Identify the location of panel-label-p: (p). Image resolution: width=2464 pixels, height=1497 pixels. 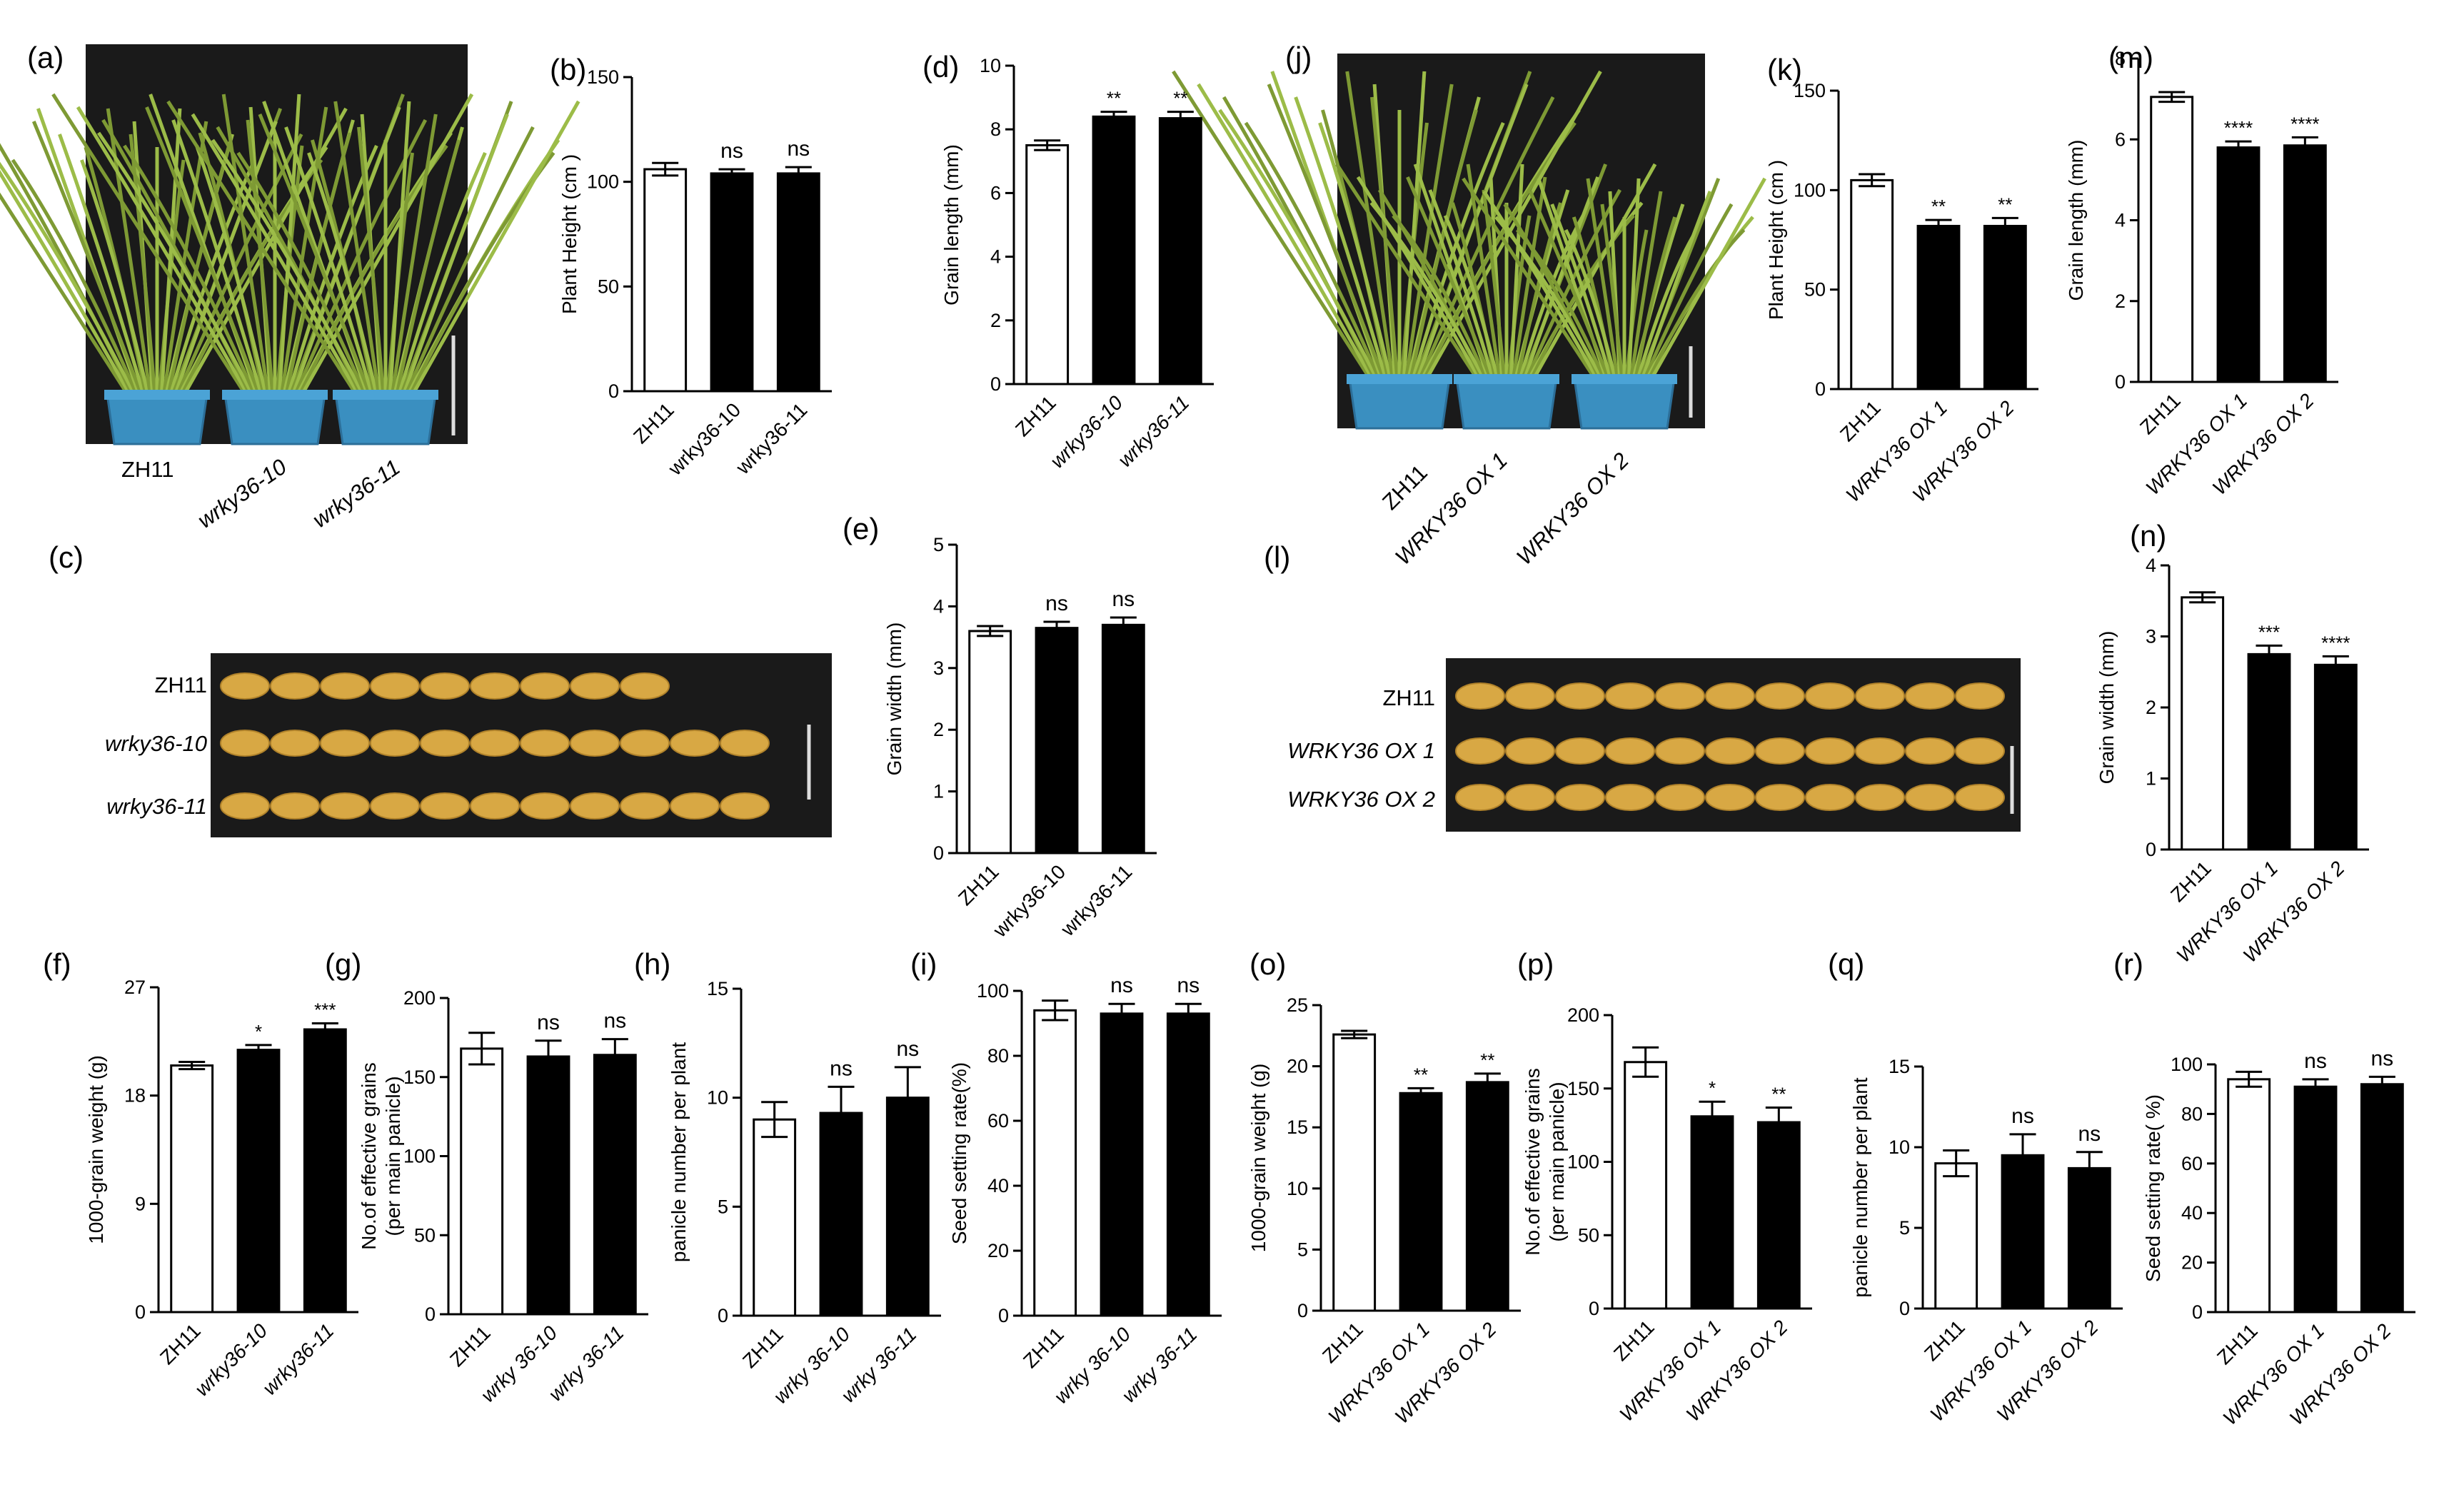
(1536, 964).